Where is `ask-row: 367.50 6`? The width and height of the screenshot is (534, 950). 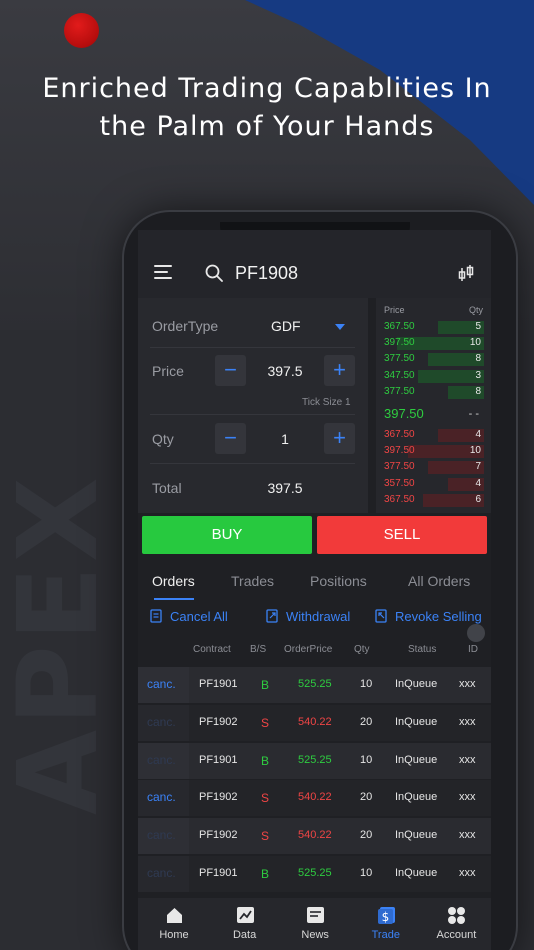 ask-row: 367.50 6 is located at coordinates (433, 500).